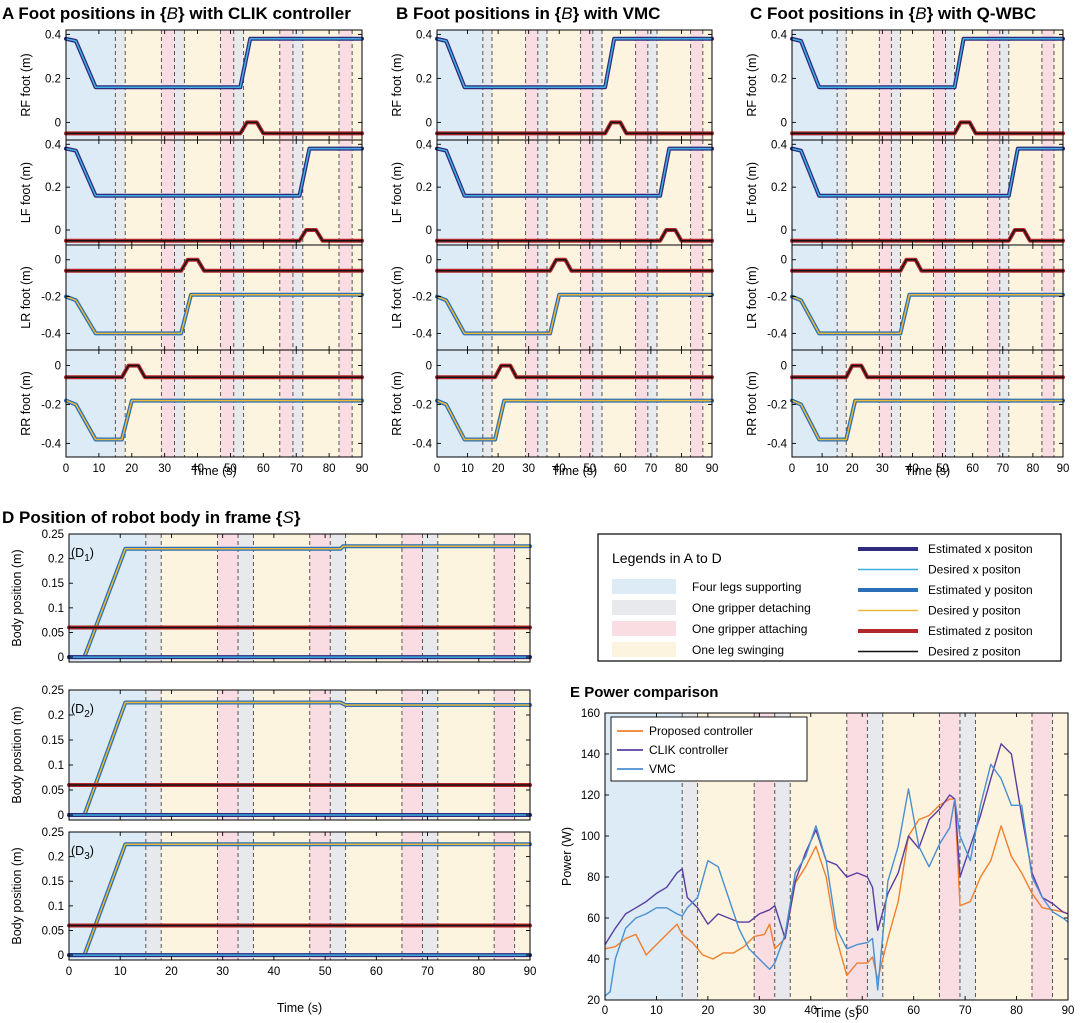 The height and width of the screenshot is (1023, 1080). I want to click on panel-E-series-vmc-line, so click(836, 880).